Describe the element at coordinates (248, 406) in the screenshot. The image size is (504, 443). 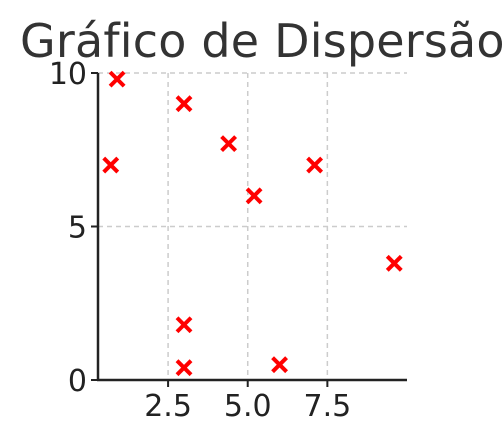
I see `x-tick-label: 5.0` at that location.